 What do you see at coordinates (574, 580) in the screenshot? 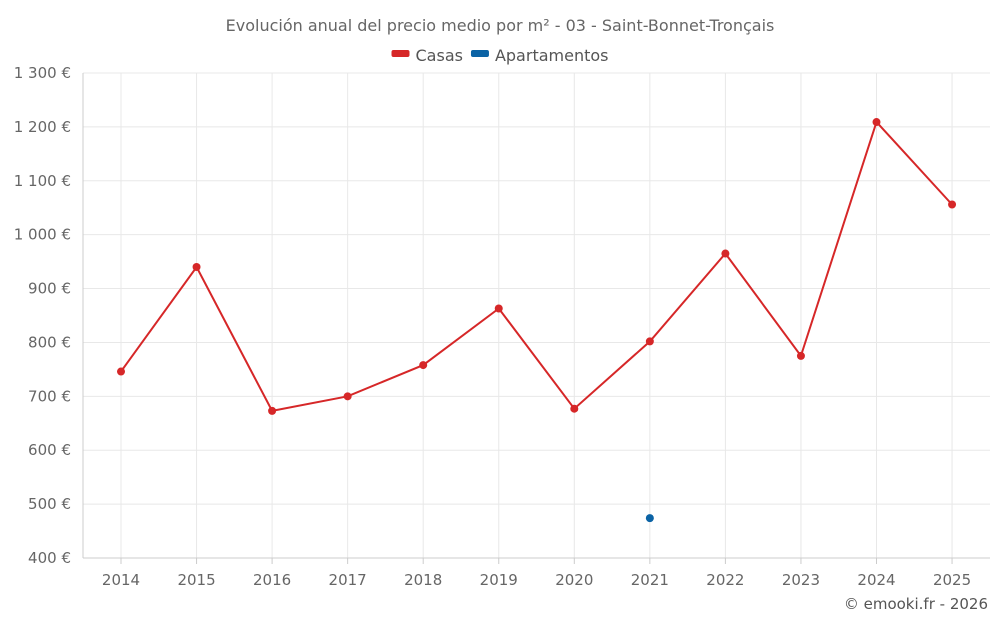
I see `x-tick-label: 2020` at bounding box center [574, 580].